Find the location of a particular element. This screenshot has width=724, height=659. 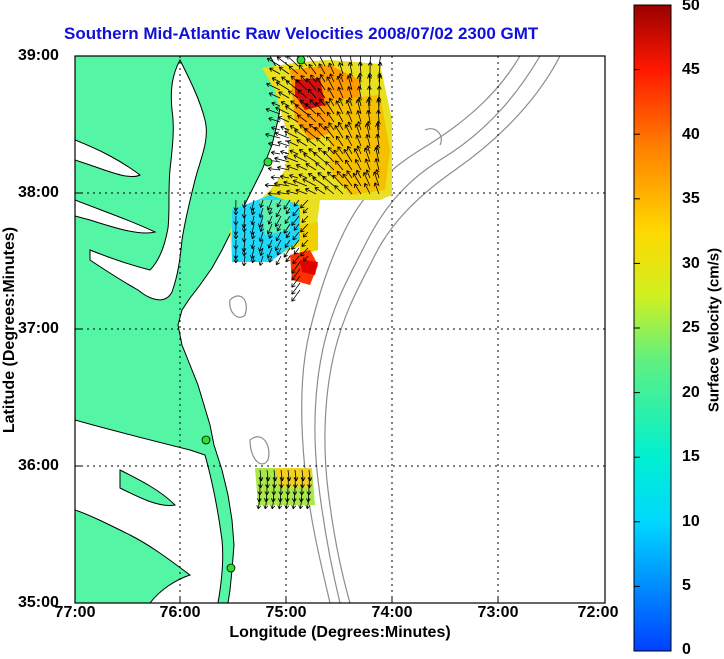

colorbar-tick-label: 0 is located at coordinates (686, 649).